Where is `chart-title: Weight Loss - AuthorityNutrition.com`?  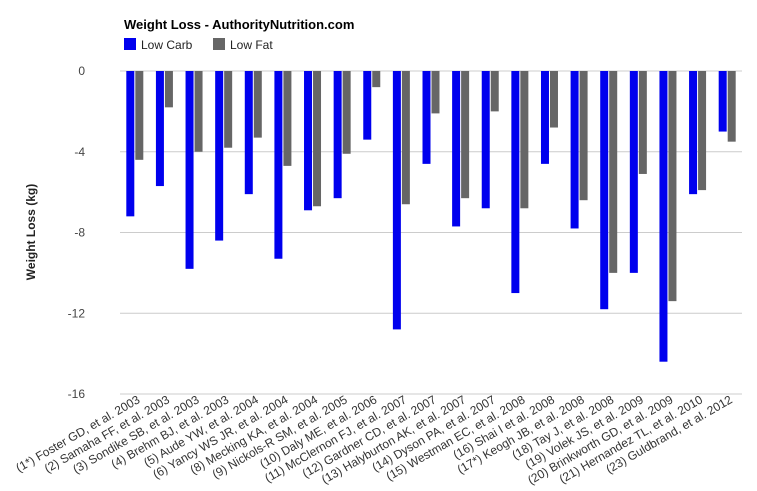 chart-title: Weight Loss - AuthorityNutrition.com is located at coordinates (239, 24).